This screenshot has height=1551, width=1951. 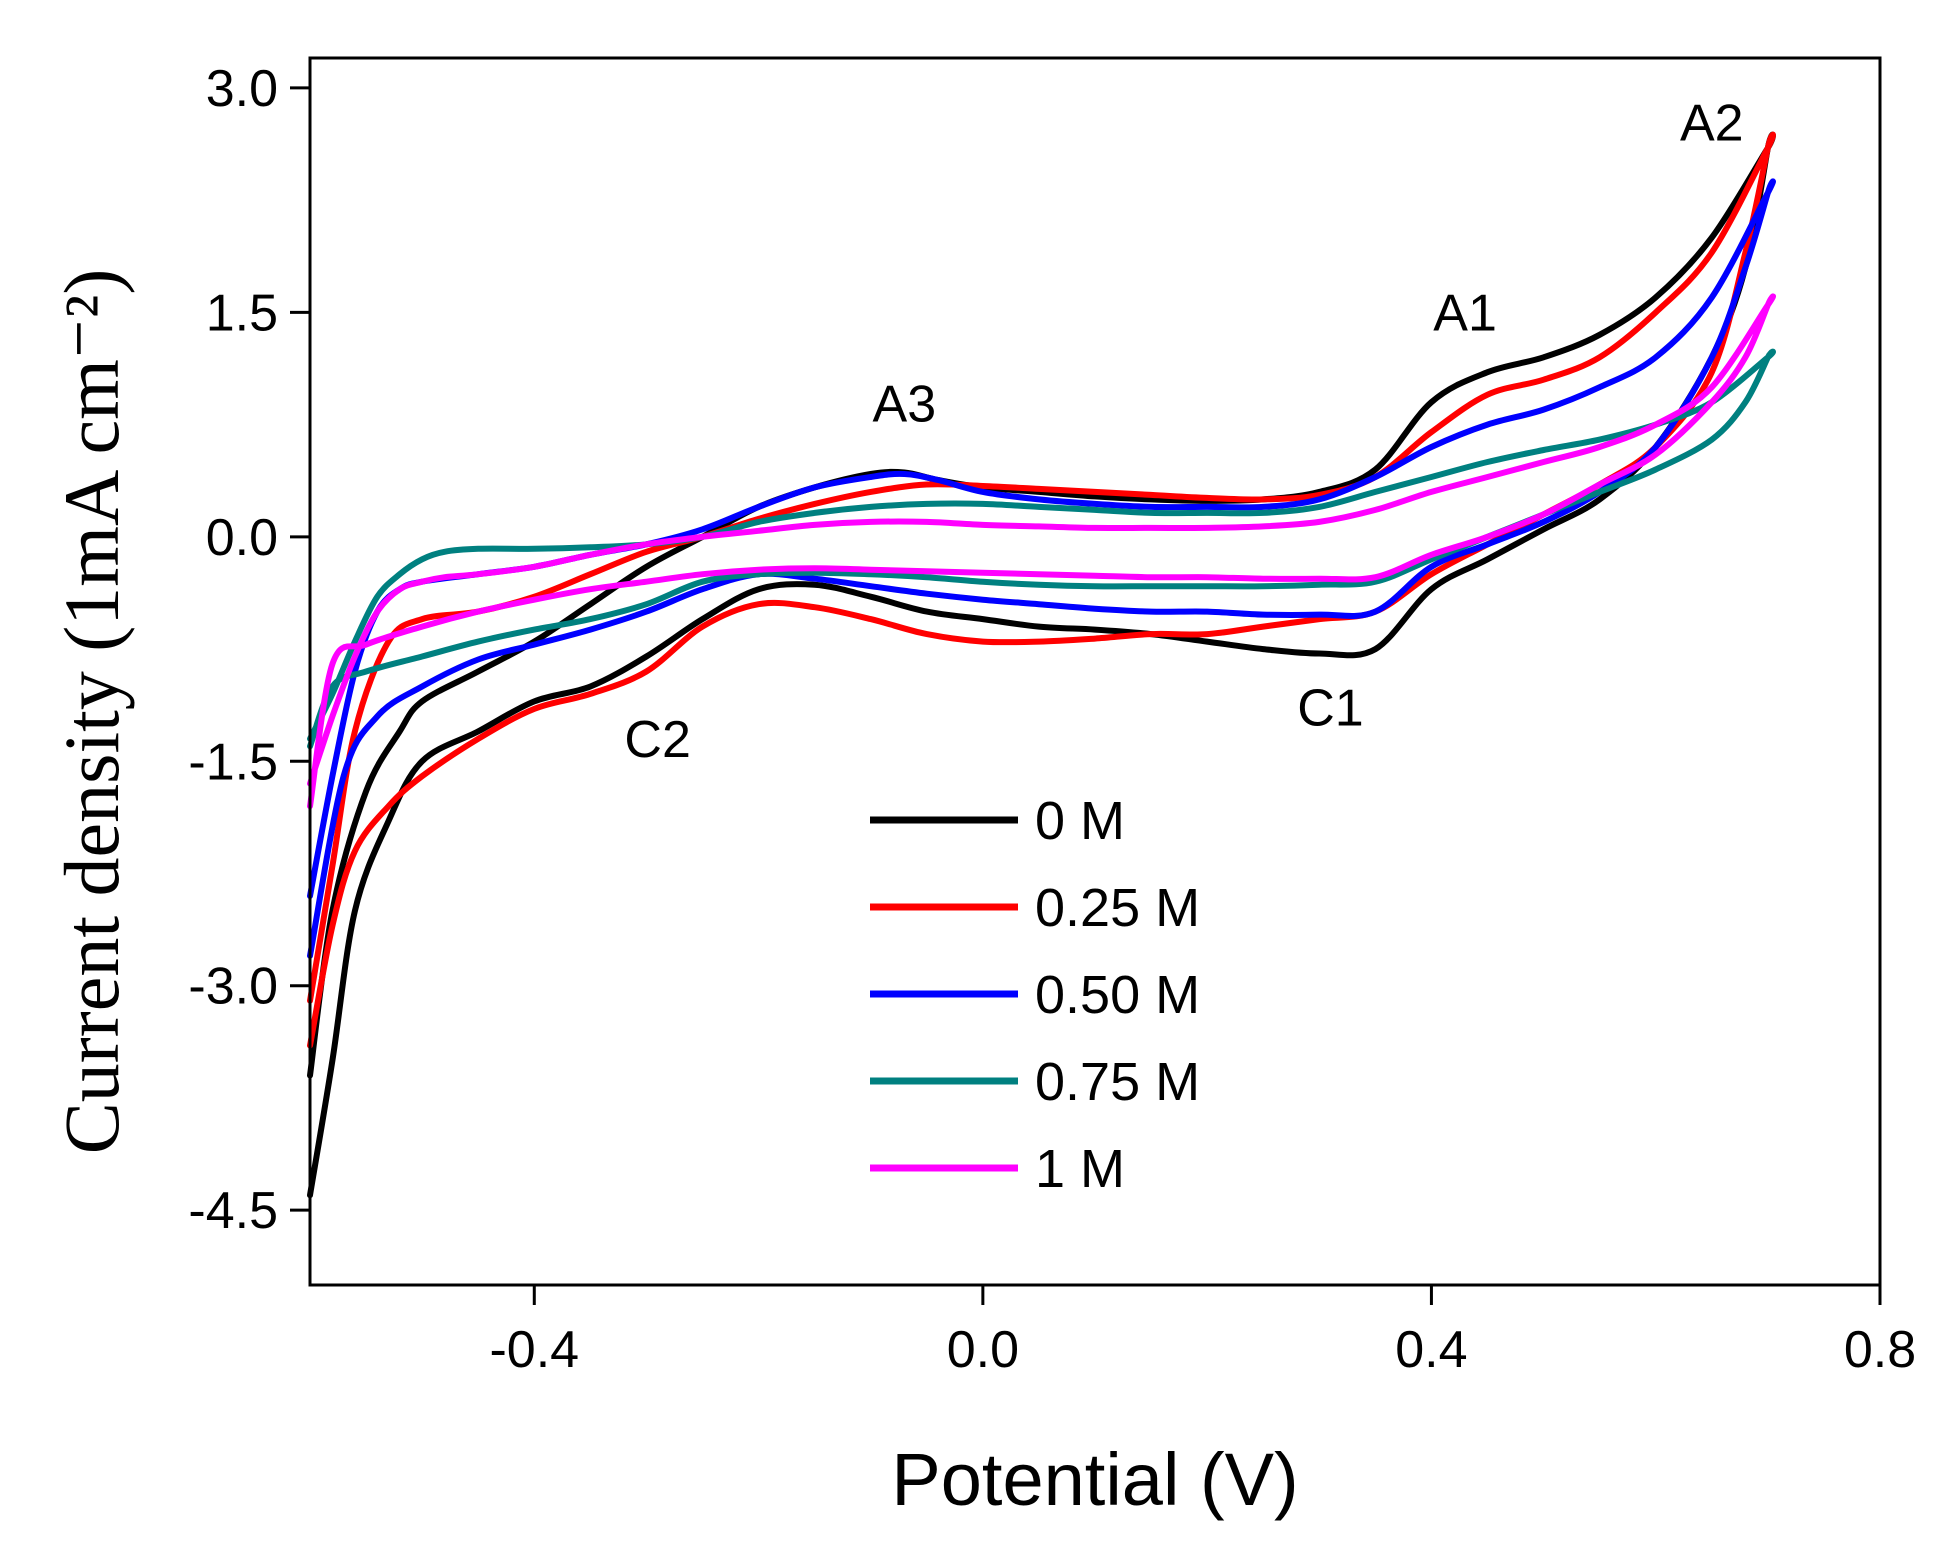 What do you see at coordinates (1080, 821) in the screenshot?
I see `legend-label-0: 0 M` at bounding box center [1080, 821].